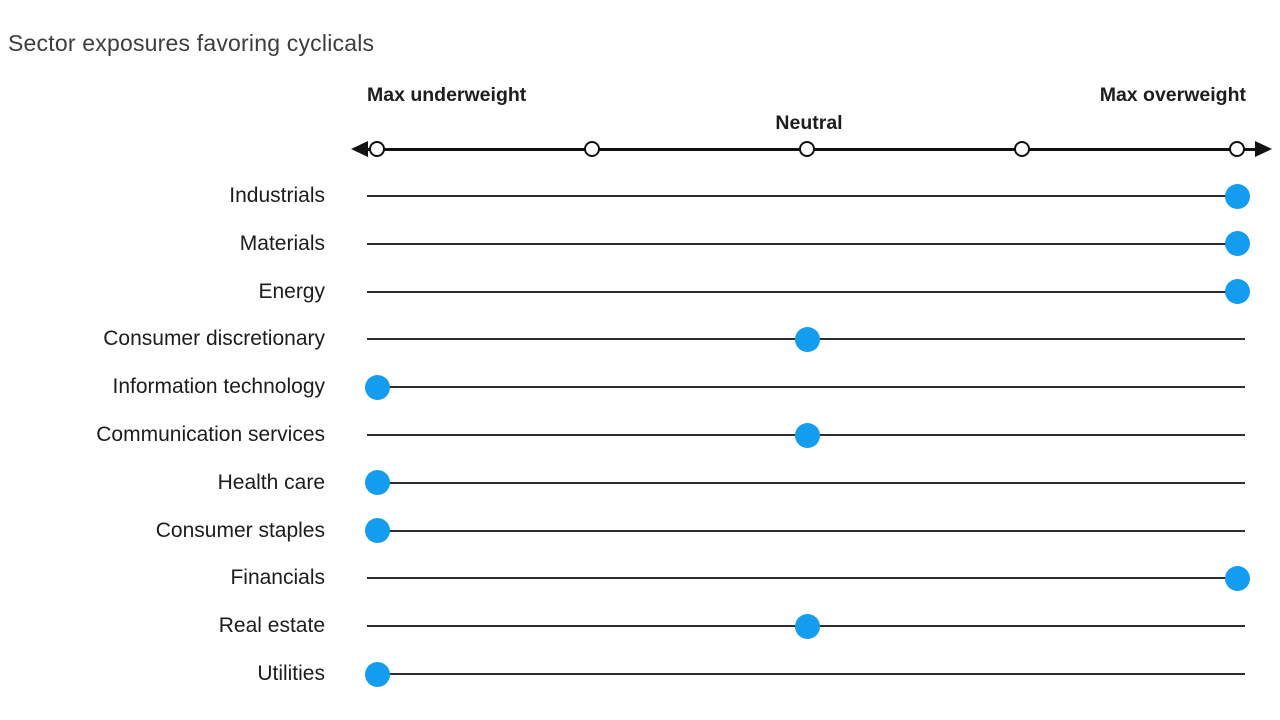 The image size is (1280, 720). Describe the element at coordinates (359, 149) in the screenshot. I see `axis-arrow-left-icon` at that location.